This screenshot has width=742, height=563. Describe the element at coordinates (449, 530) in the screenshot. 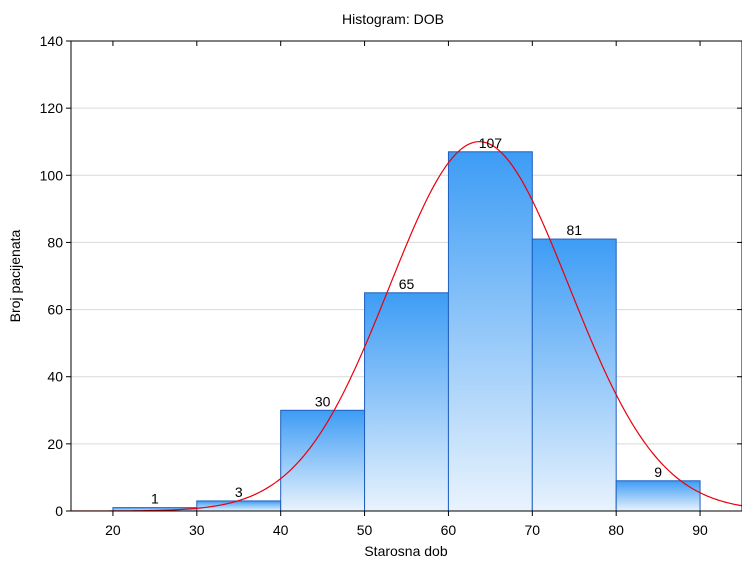

I see `x-tick-label: 60` at that location.